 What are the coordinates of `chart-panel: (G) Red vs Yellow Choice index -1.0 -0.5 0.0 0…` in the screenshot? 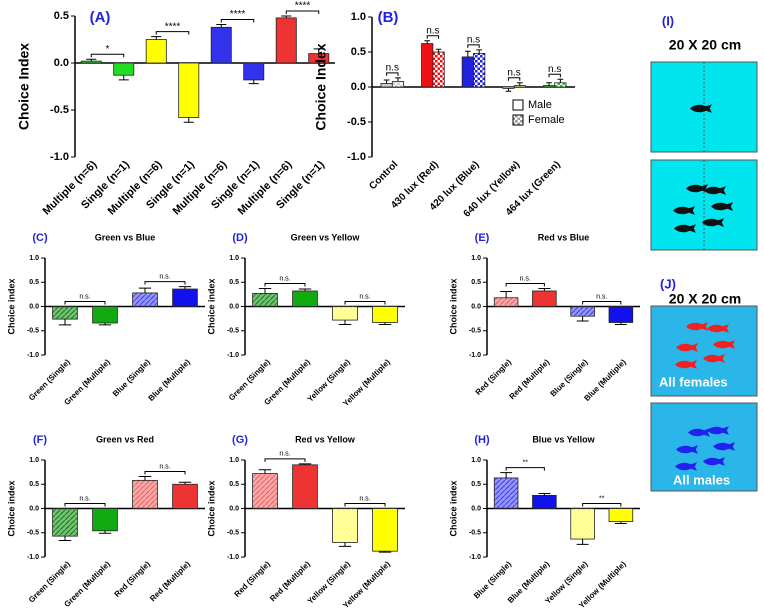 It's located at (305, 522).